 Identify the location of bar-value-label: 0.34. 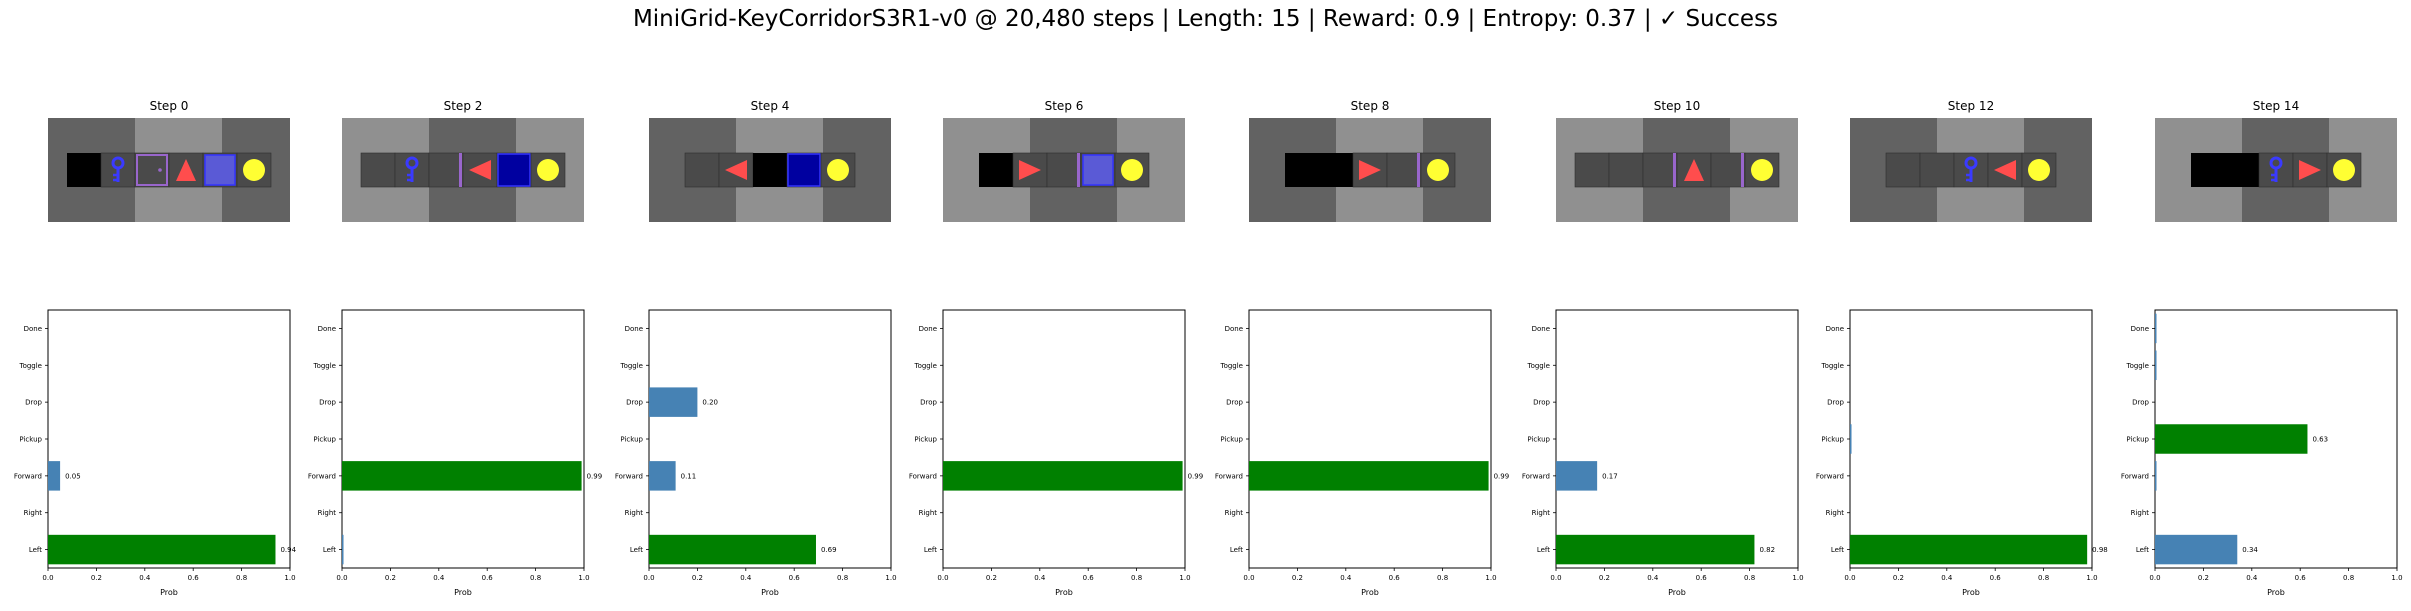
(2250, 550).